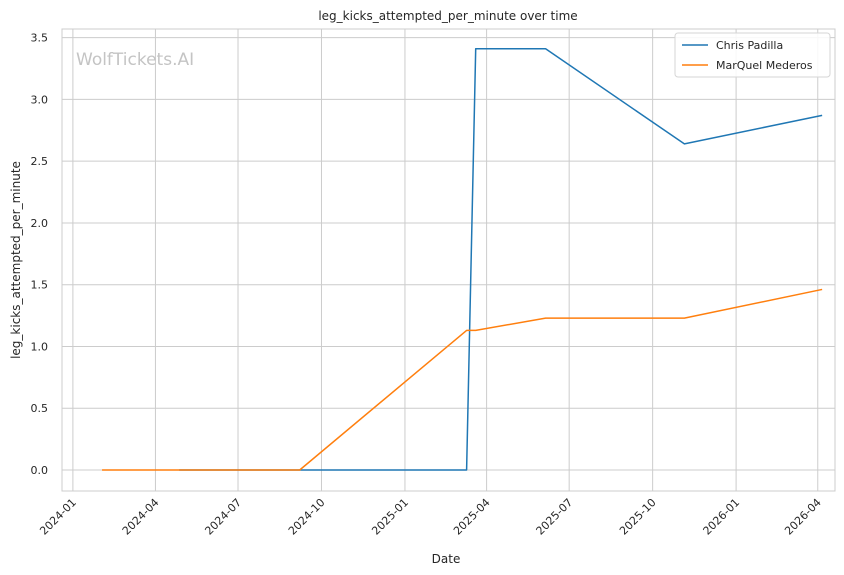 The image size is (844, 575). What do you see at coordinates (40, 470) in the screenshot?
I see `y-tick-label: 0.0` at bounding box center [40, 470].